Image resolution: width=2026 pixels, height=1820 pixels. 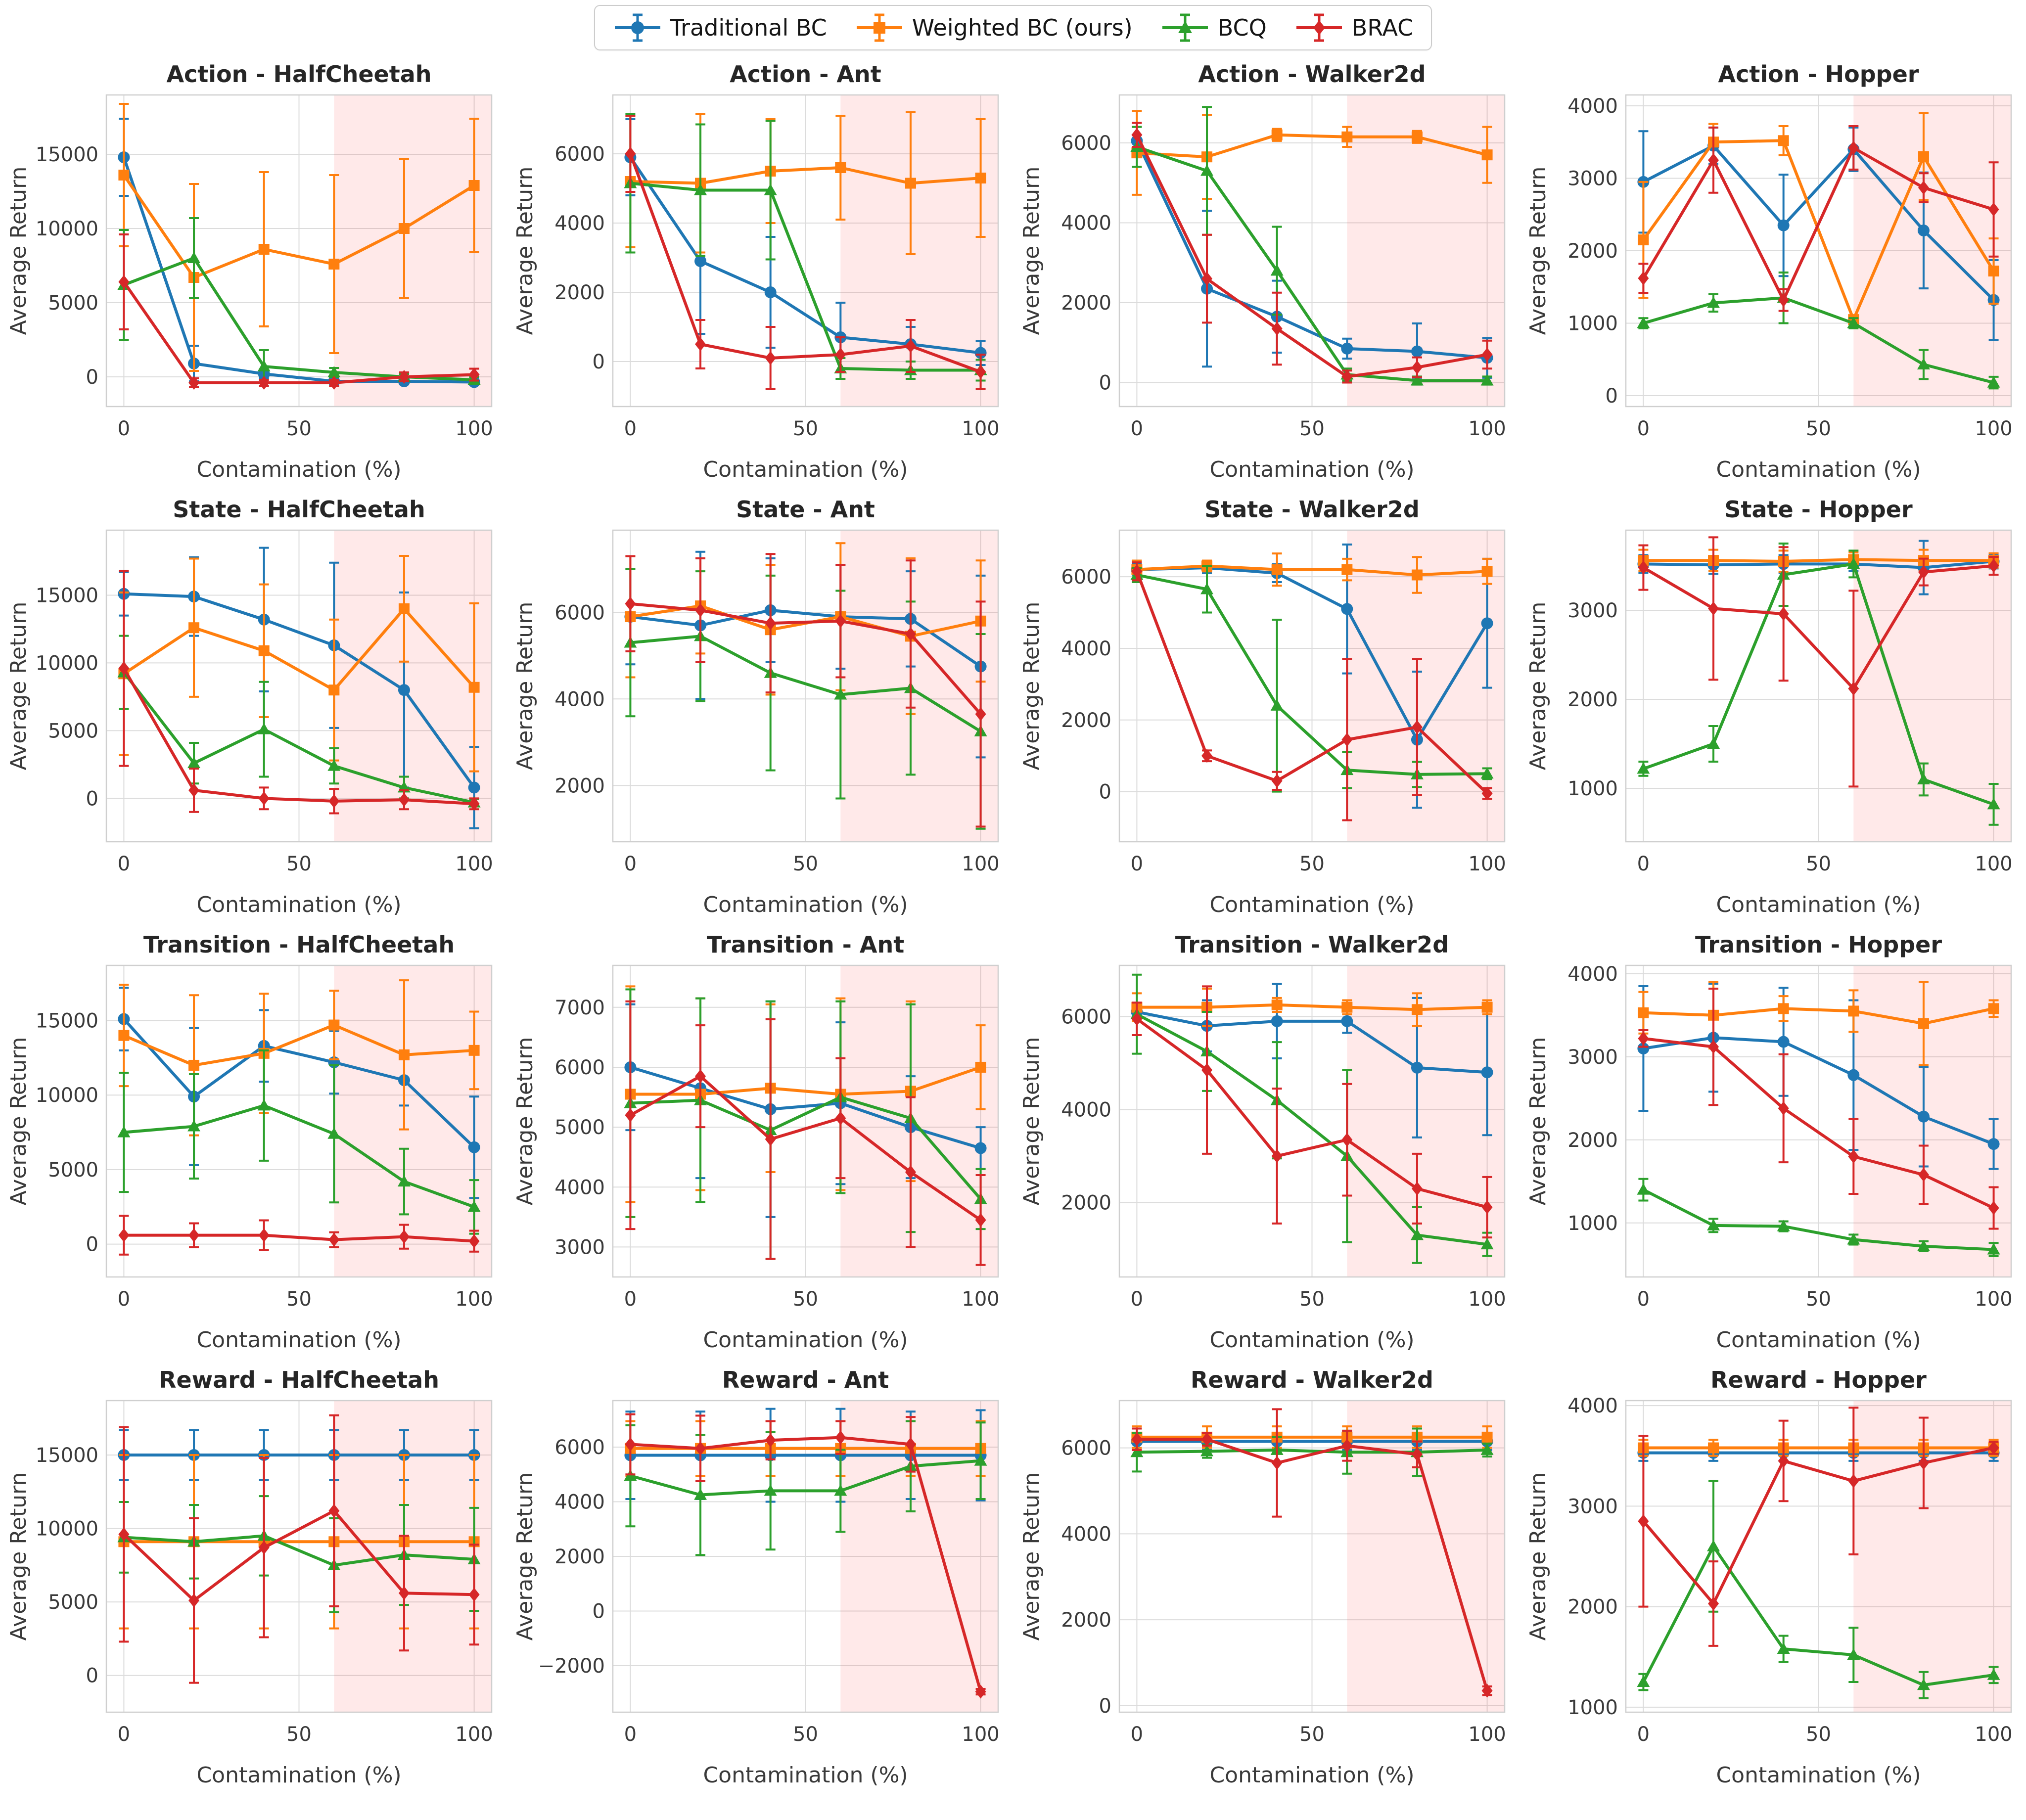 What do you see at coordinates (299, 944) in the screenshot?
I see `subplot-title: Transition - HalfCheetah` at bounding box center [299, 944].